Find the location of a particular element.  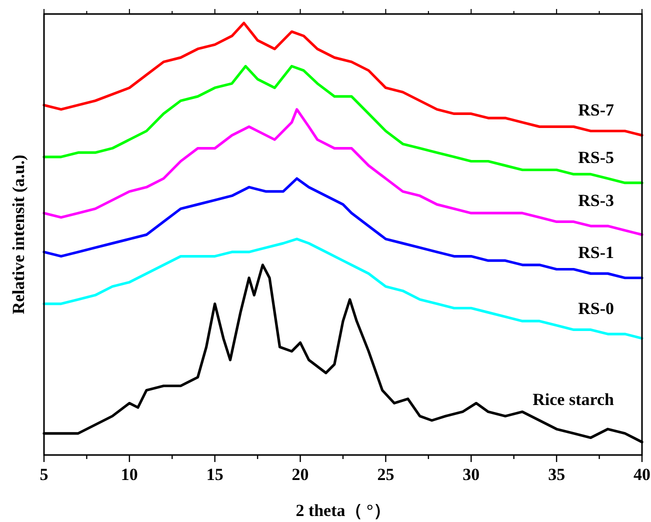

series-label: Rice starch is located at coordinates (573, 399).